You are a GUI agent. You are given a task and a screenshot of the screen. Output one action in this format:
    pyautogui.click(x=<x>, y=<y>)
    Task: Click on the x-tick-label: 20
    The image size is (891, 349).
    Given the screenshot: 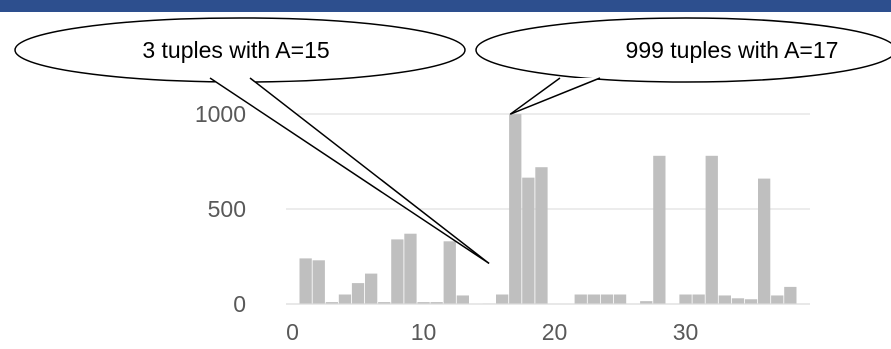 What is the action you would take?
    pyautogui.click(x=555, y=332)
    